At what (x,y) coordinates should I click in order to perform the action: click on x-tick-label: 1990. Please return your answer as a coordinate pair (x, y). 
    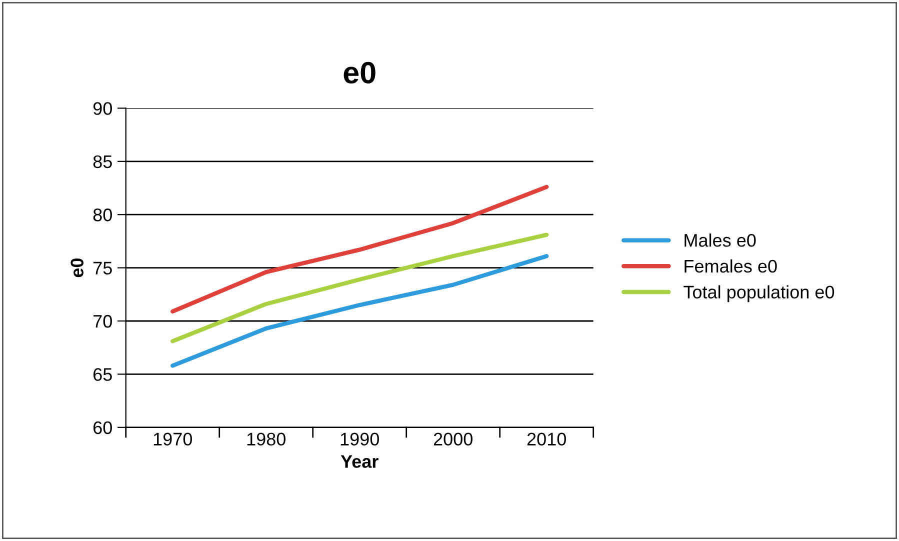
    Looking at the image, I should click on (359, 439).